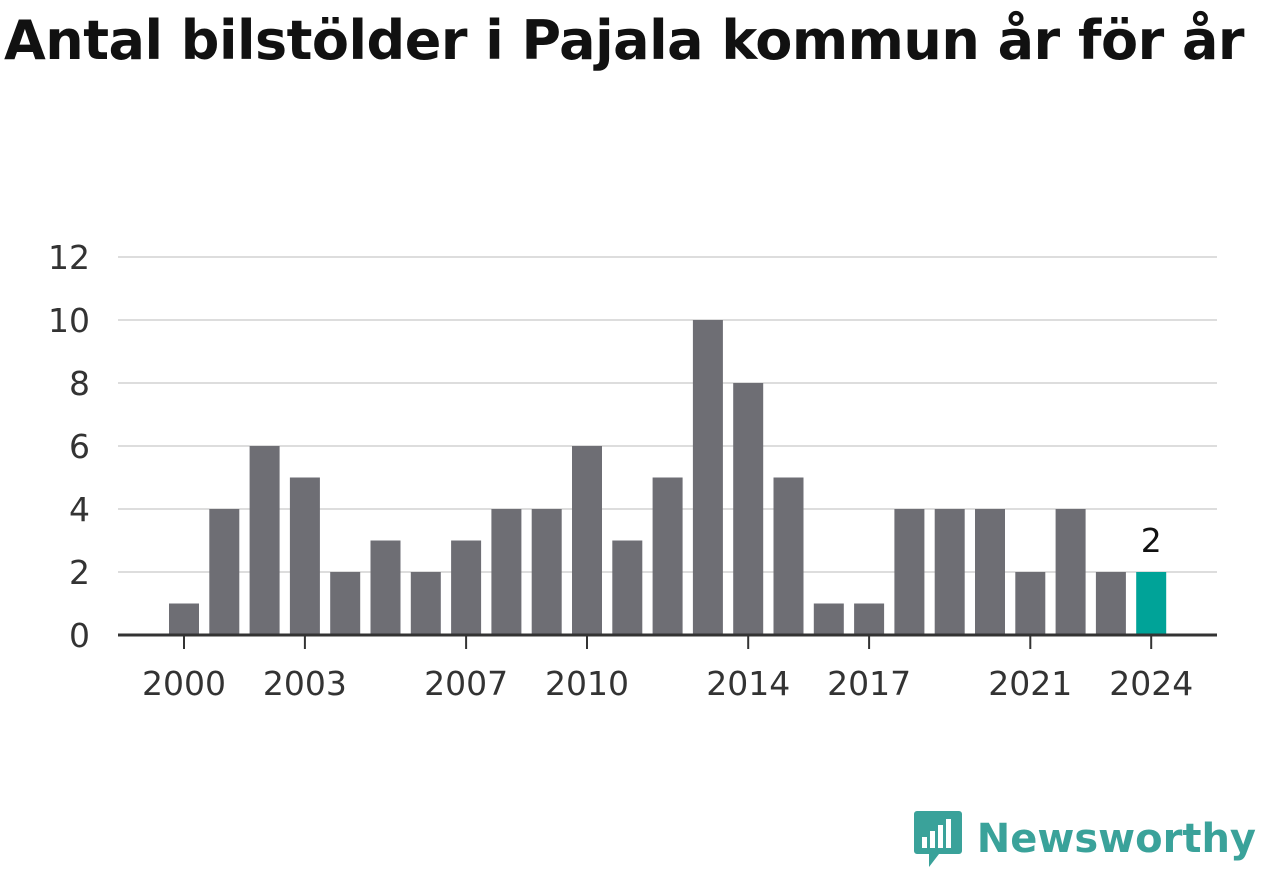 This screenshot has height=879, width=1262. Describe the element at coordinates (667, 556) in the screenshot. I see `bar-2012` at that location.